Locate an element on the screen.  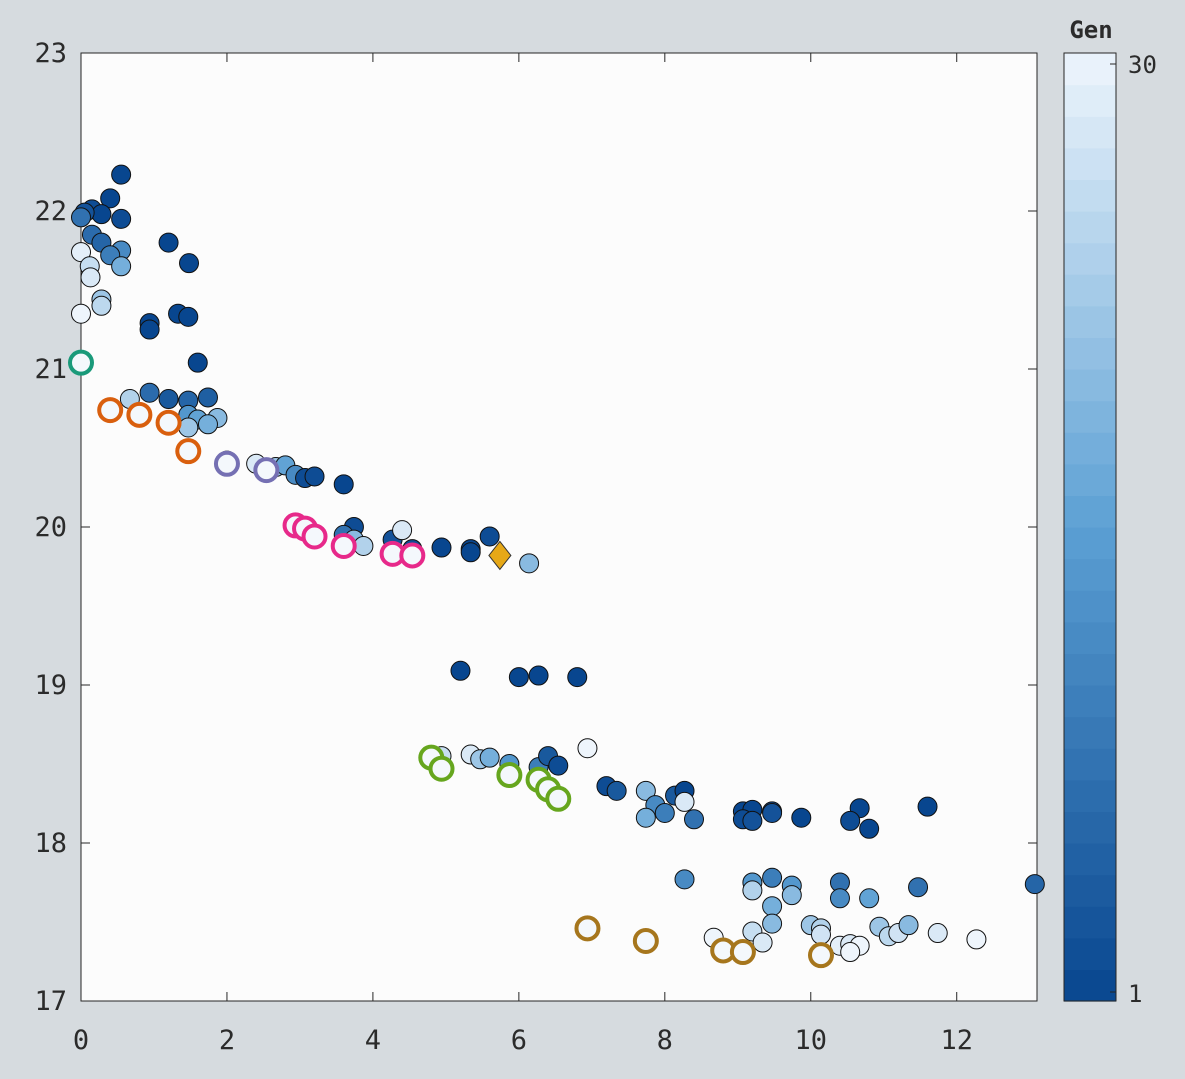
y-tick-label: 22 is located at coordinates (50, 211).